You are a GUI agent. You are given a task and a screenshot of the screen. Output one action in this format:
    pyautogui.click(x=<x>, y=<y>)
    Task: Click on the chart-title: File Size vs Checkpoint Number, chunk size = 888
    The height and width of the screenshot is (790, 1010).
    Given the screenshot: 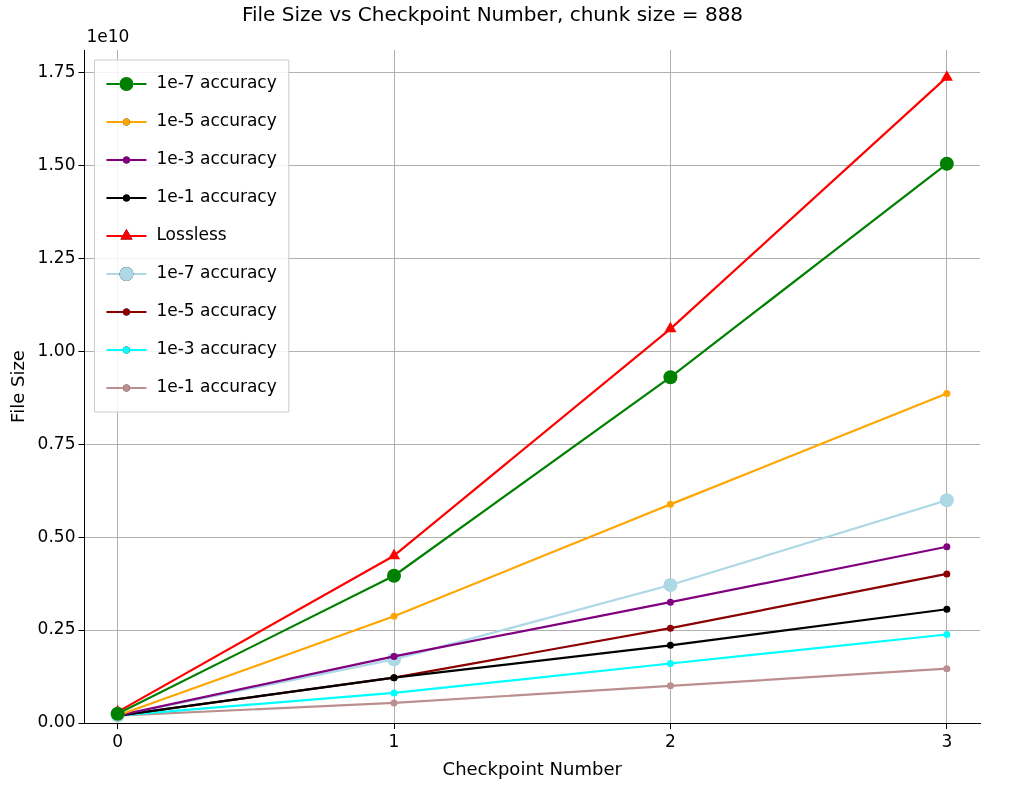 What is the action you would take?
    pyautogui.click(x=492, y=14)
    